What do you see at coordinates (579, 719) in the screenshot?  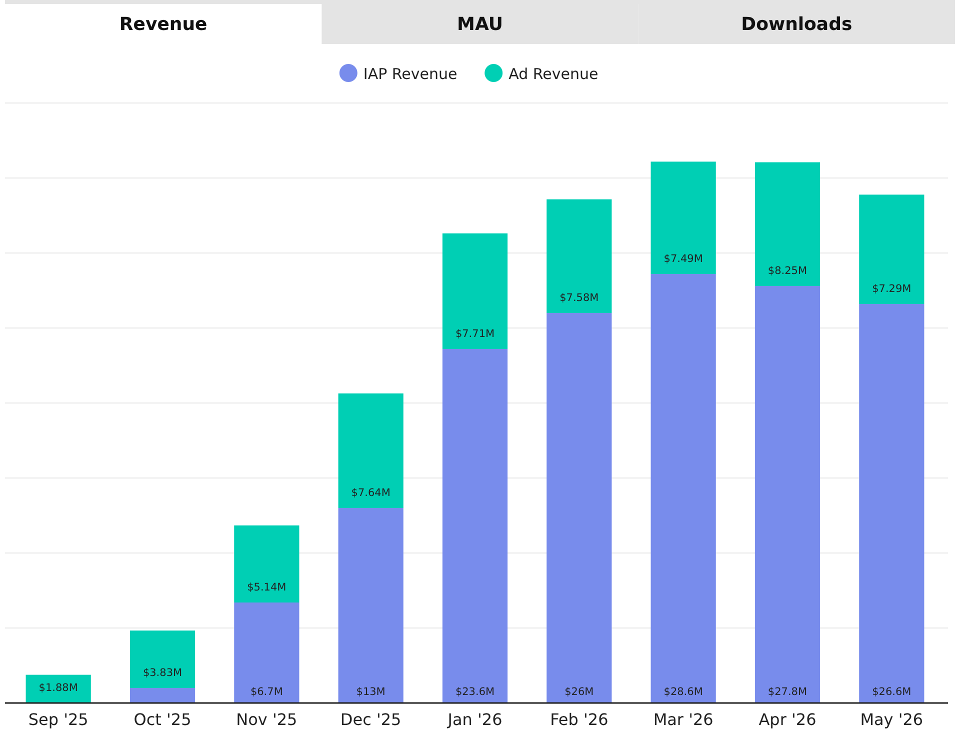 I see `x-tick-label: Feb '26` at bounding box center [579, 719].